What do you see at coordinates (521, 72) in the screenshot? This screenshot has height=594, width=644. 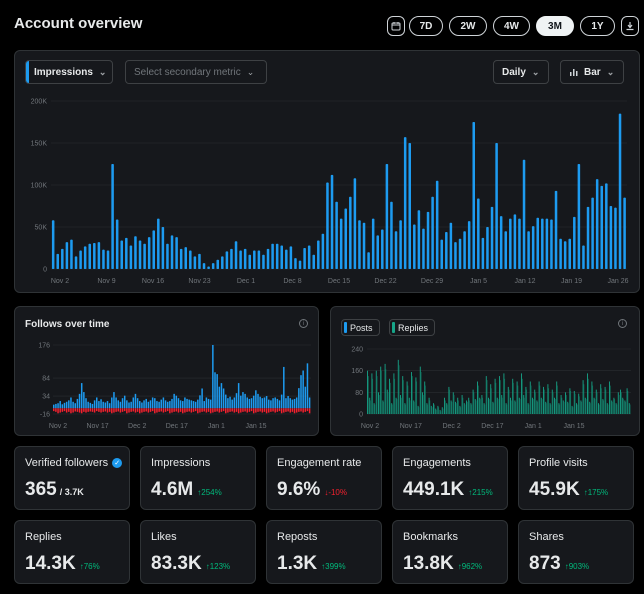 I see `interval-dropdown: Daily ⌄` at bounding box center [521, 72].